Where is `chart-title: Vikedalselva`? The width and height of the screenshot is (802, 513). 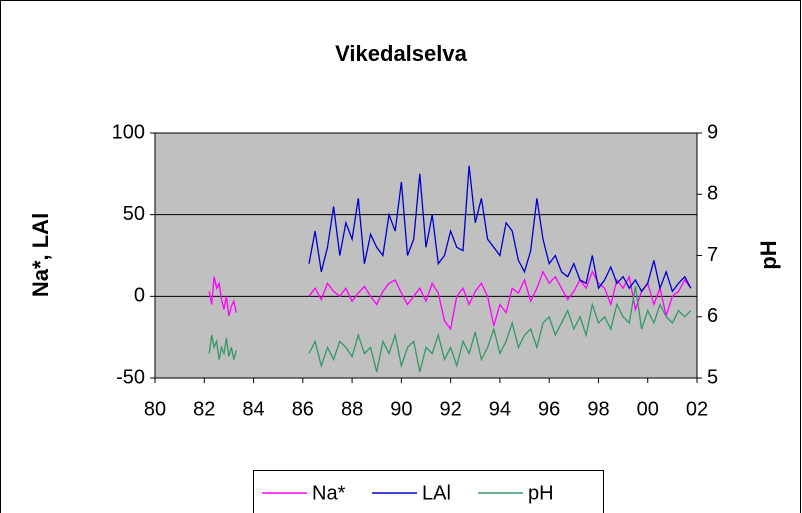 chart-title: Vikedalselva is located at coordinates (401, 53).